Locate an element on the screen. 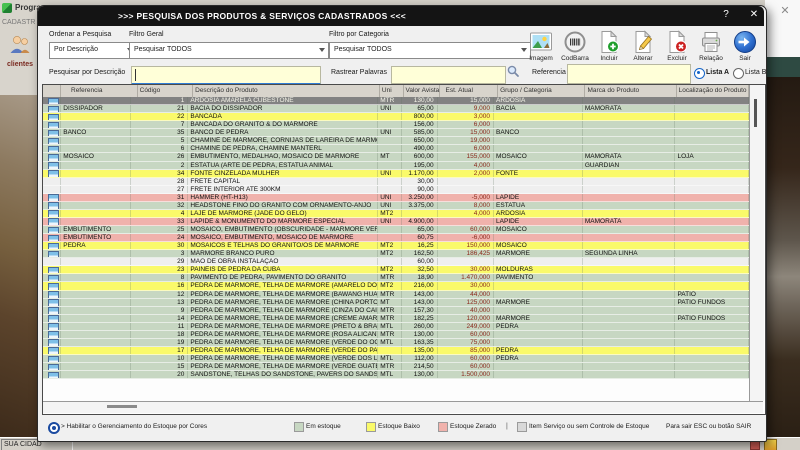  column-header: Valor Avista is located at coordinates (422, 91).